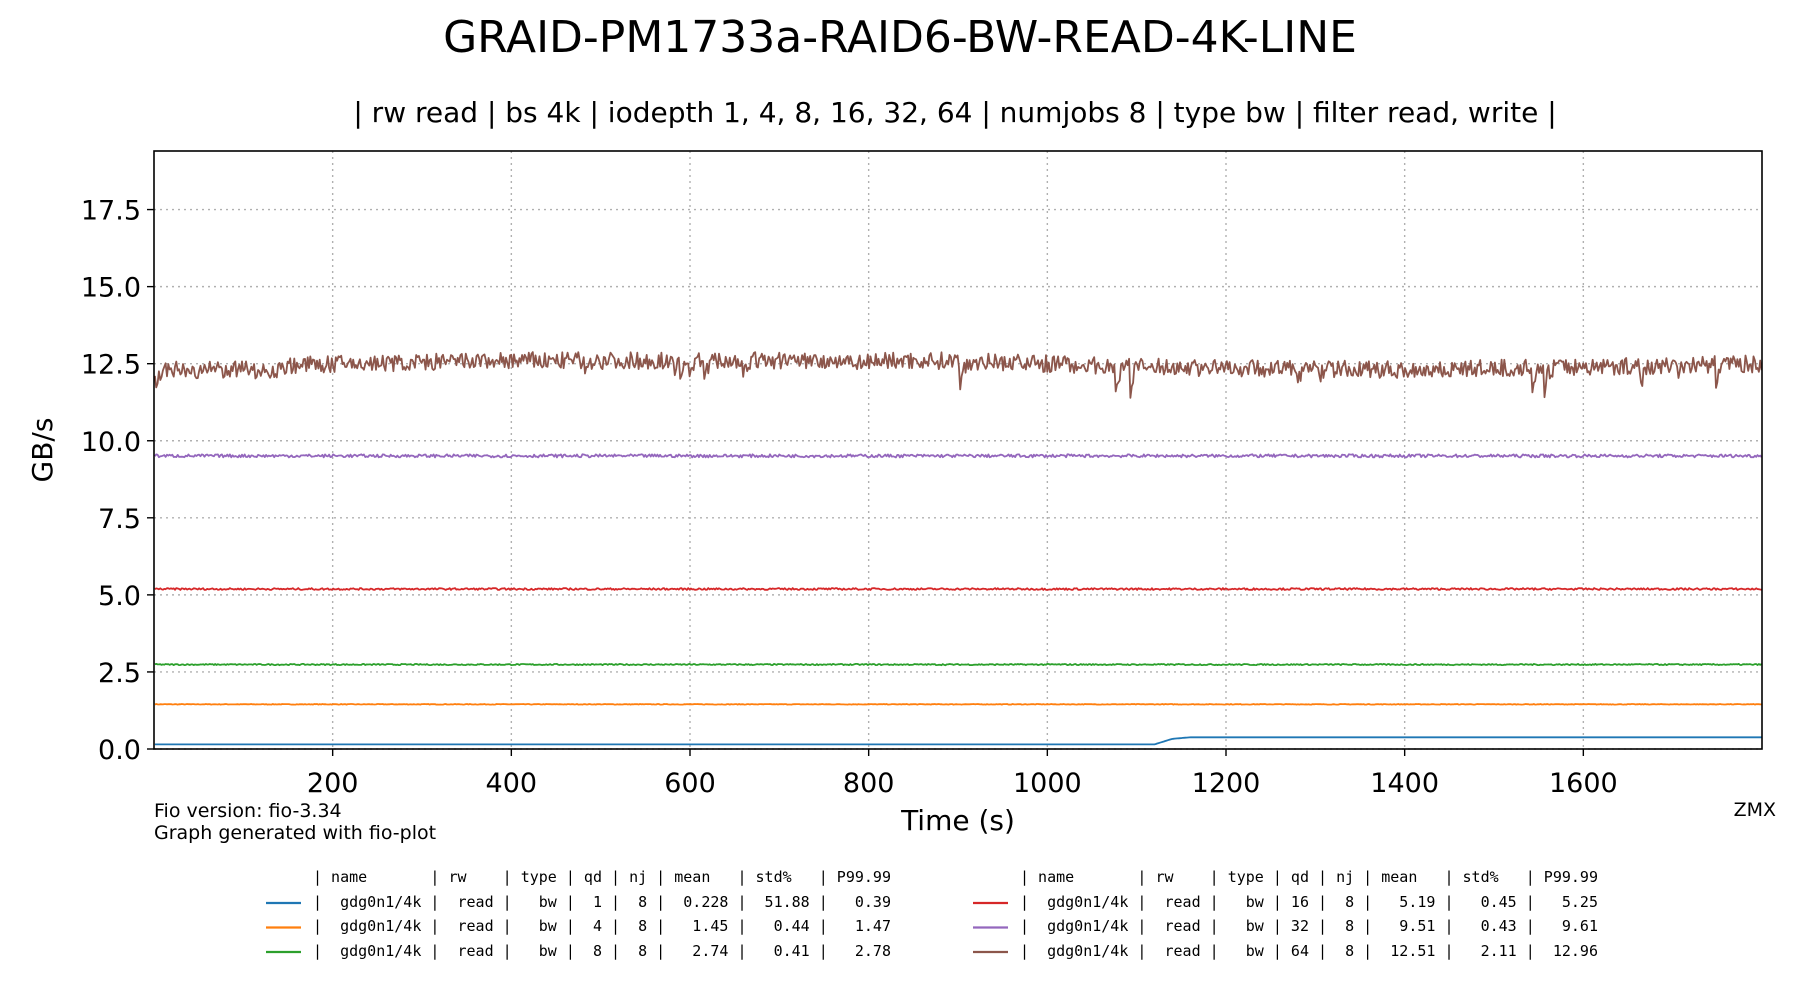 The image size is (1800, 1000). What do you see at coordinates (957, 820) in the screenshot?
I see `x-axis-label: Time (s)` at bounding box center [957, 820].